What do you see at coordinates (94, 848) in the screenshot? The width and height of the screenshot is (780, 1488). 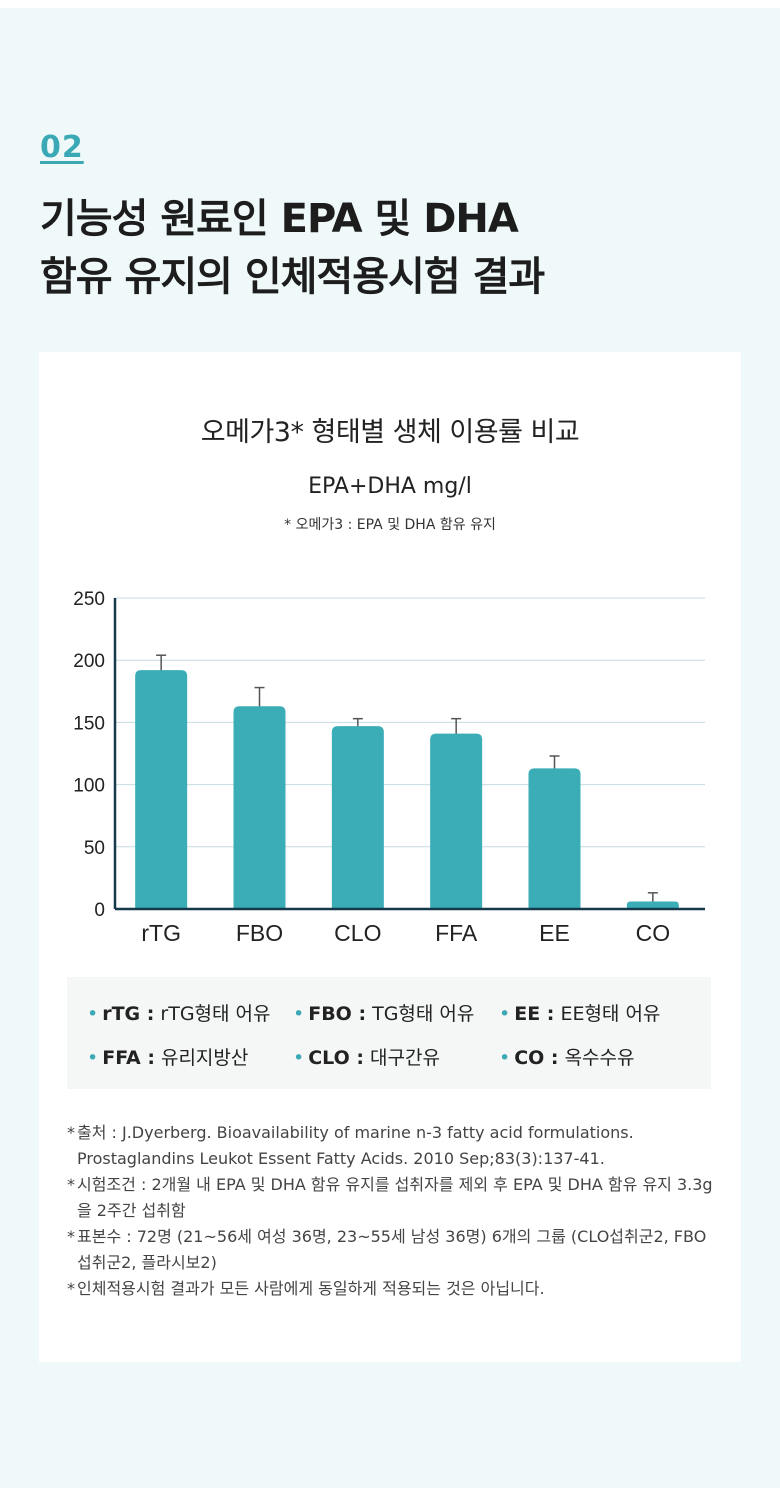 I see `y-tick-label: 50` at bounding box center [94, 848].